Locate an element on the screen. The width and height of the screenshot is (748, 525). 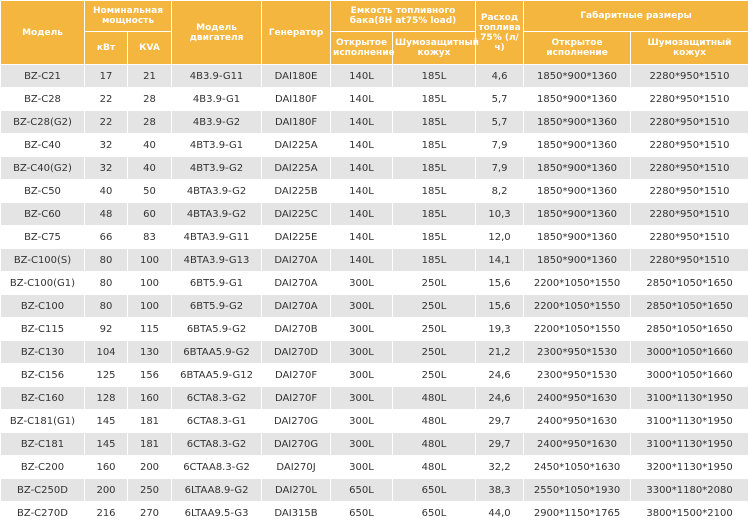
table-cell: 4B3.9-G2 is located at coordinates (217, 122).